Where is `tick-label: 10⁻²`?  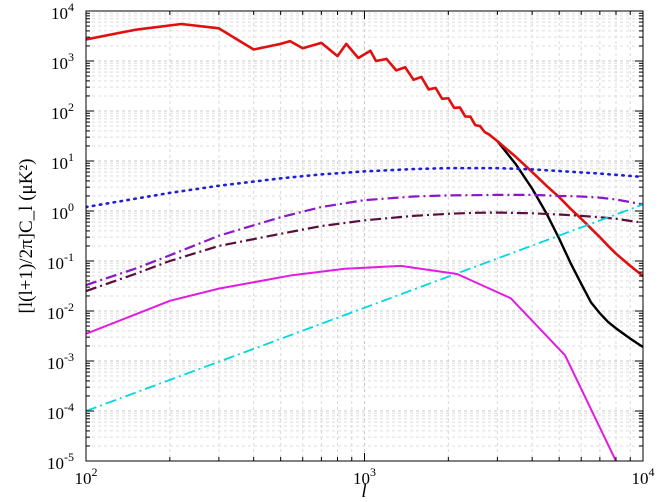
tick-label: 10⁻² is located at coordinates (60, 311).